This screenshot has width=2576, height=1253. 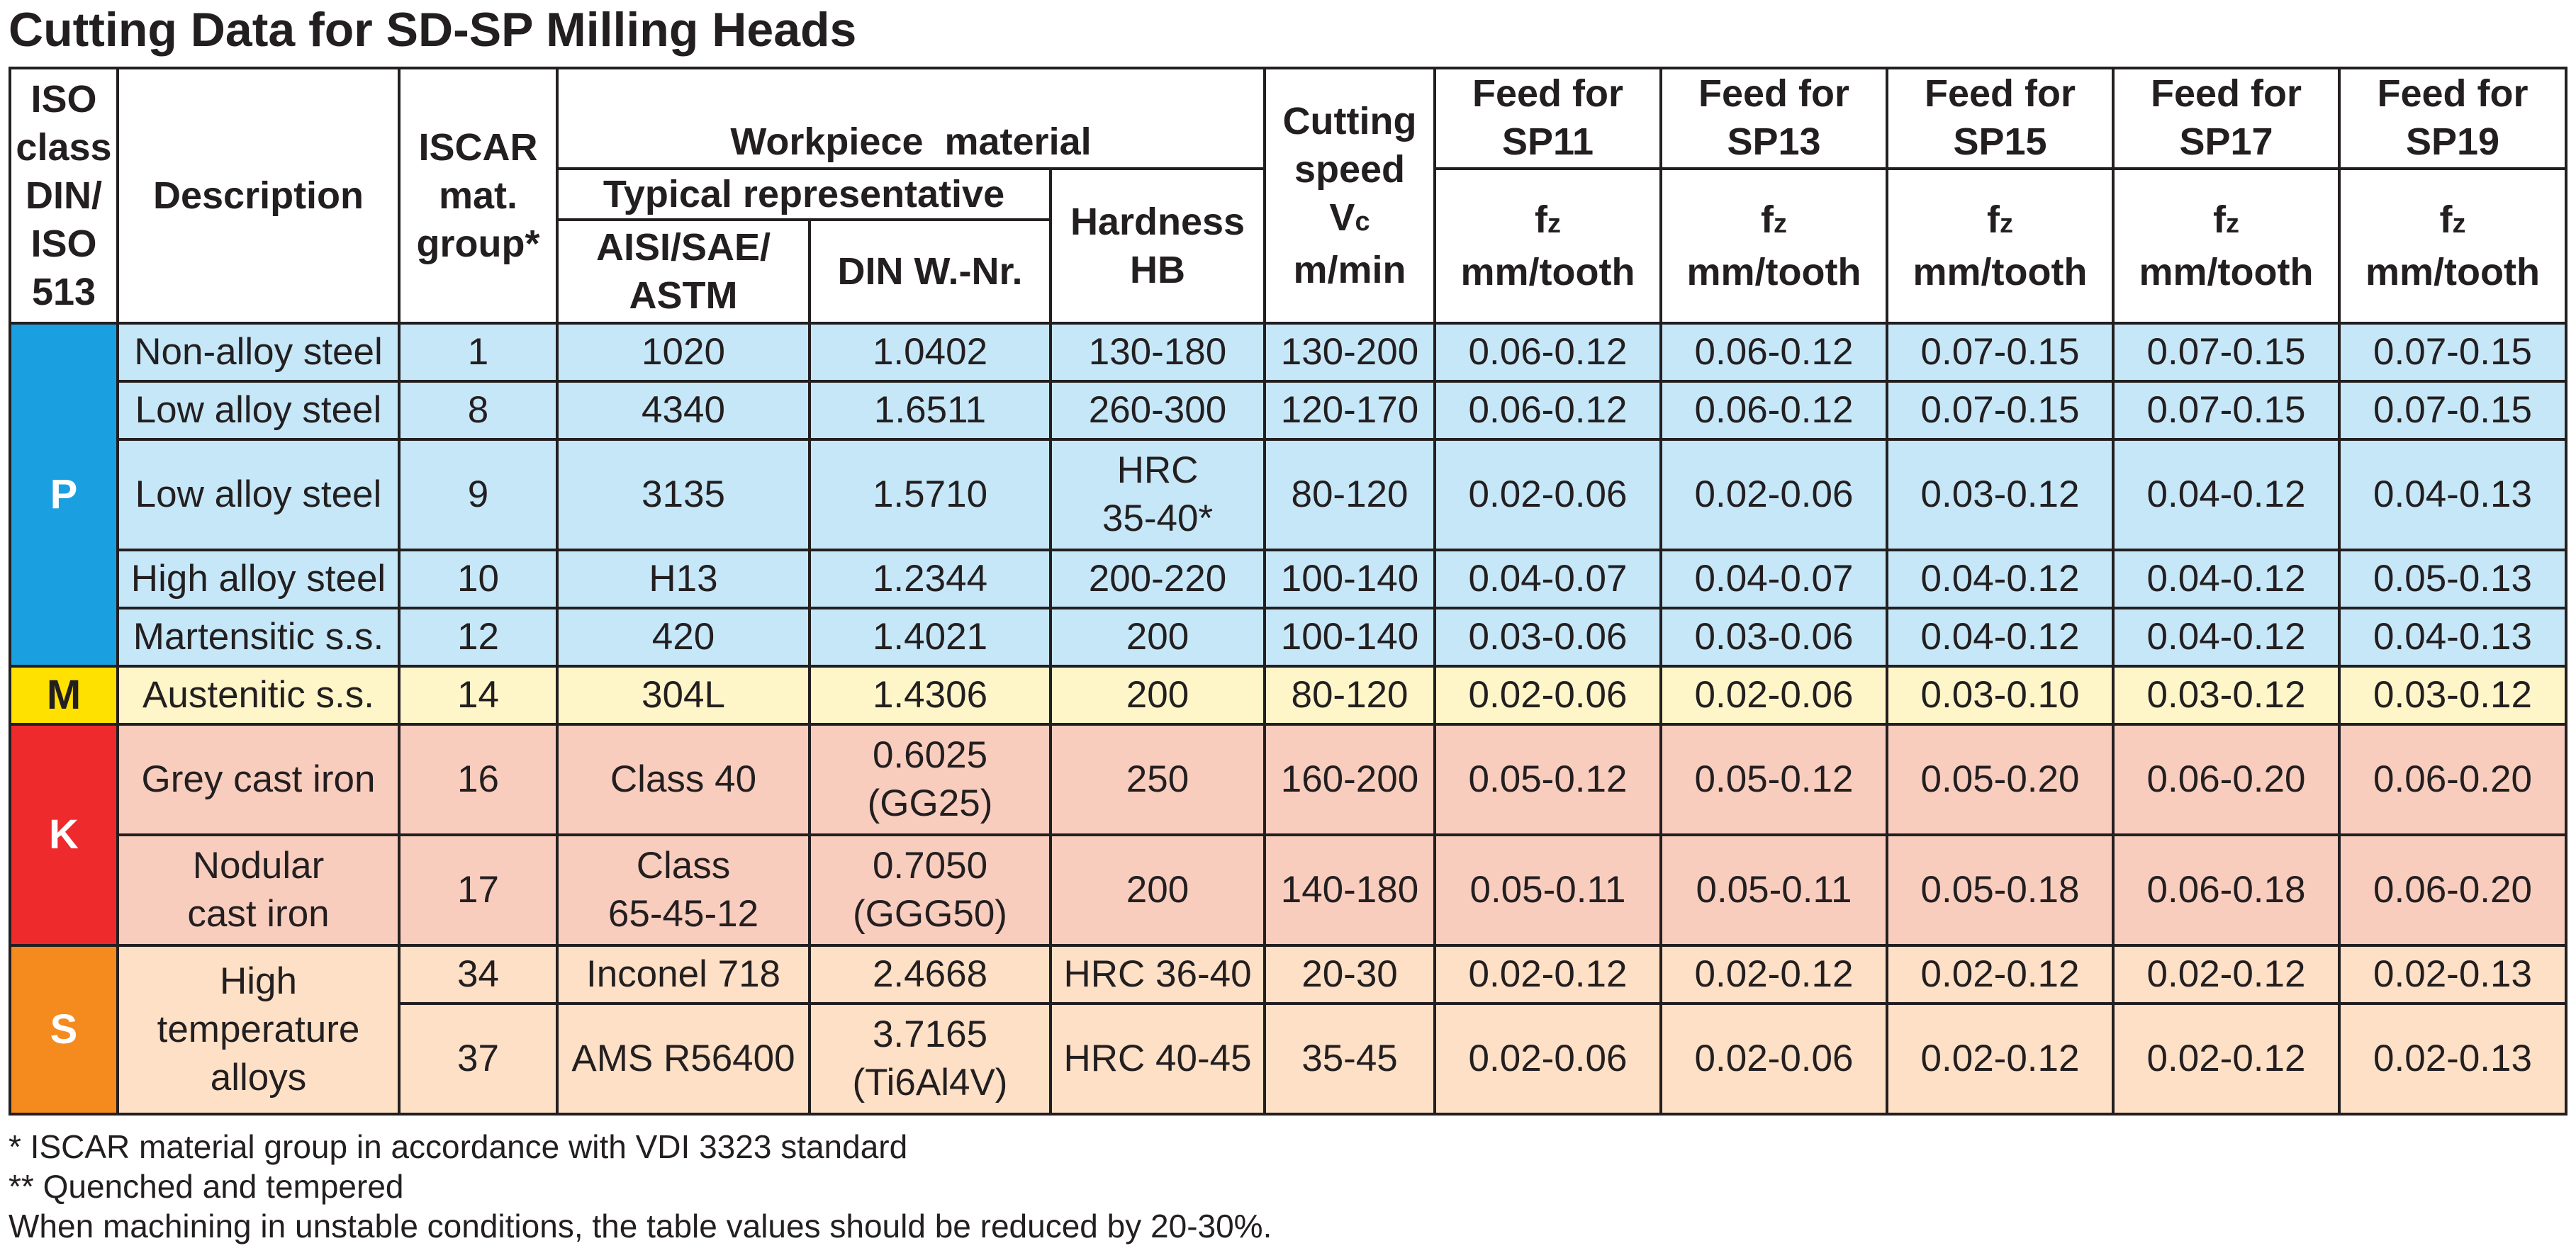 What do you see at coordinates (2452, 219) in the screenshot?
I see `header-feed-symbol: fz` at bounding box center [2452, 219].